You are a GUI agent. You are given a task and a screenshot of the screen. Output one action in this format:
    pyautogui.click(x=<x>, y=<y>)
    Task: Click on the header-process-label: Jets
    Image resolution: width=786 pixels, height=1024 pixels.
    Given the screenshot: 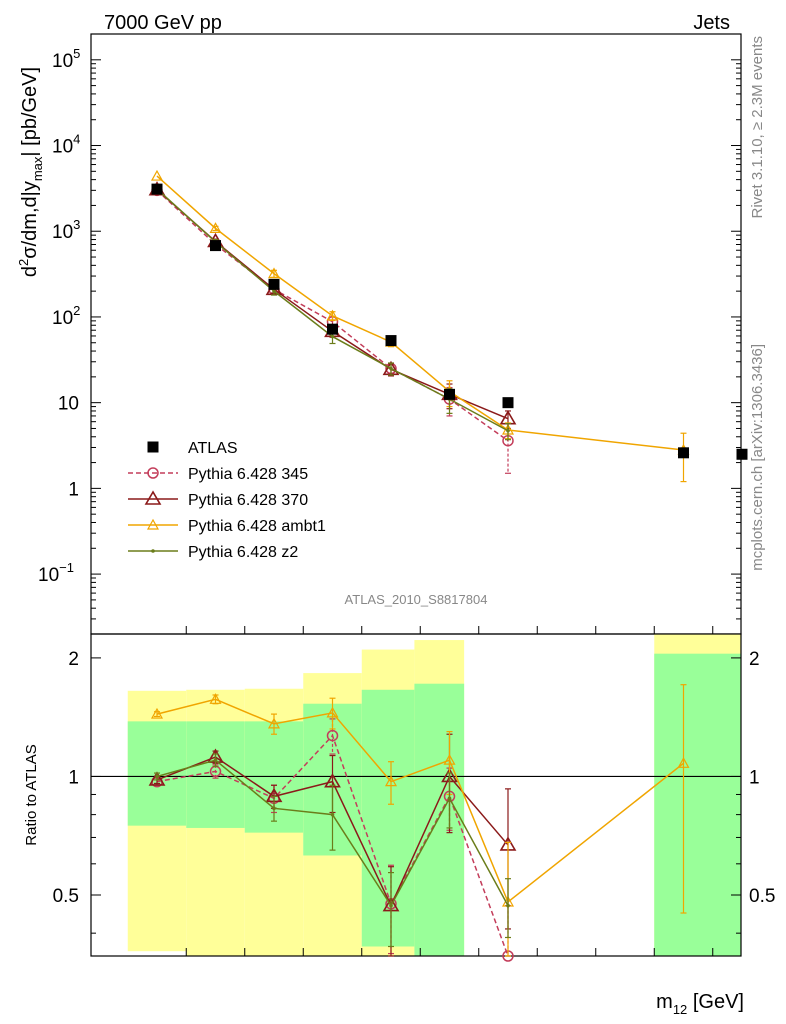 What is the action you would take?
    pyautogui.click(x=711, y=23)
    